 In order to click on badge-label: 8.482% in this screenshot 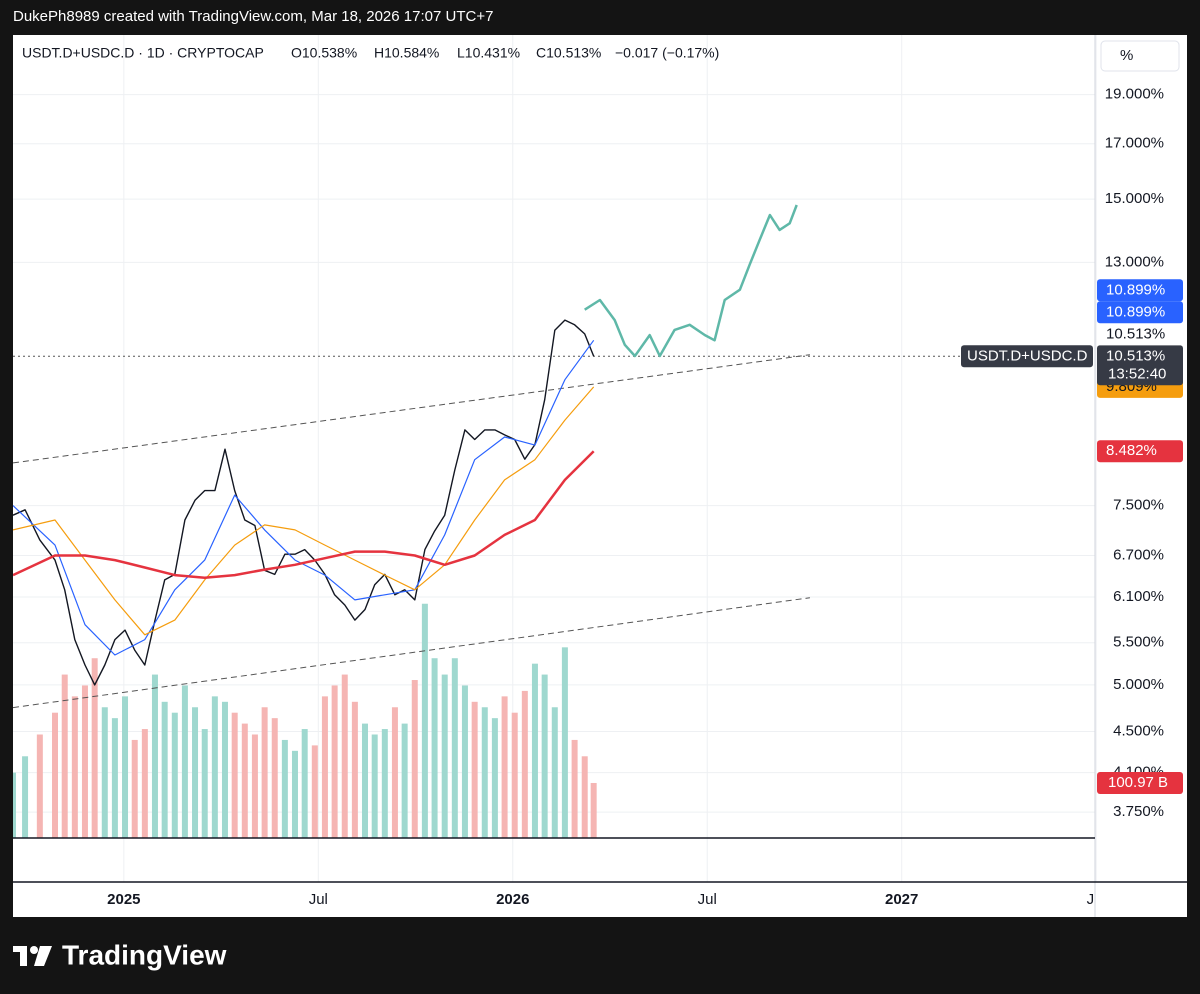, I will do `click(1131, 450)`.